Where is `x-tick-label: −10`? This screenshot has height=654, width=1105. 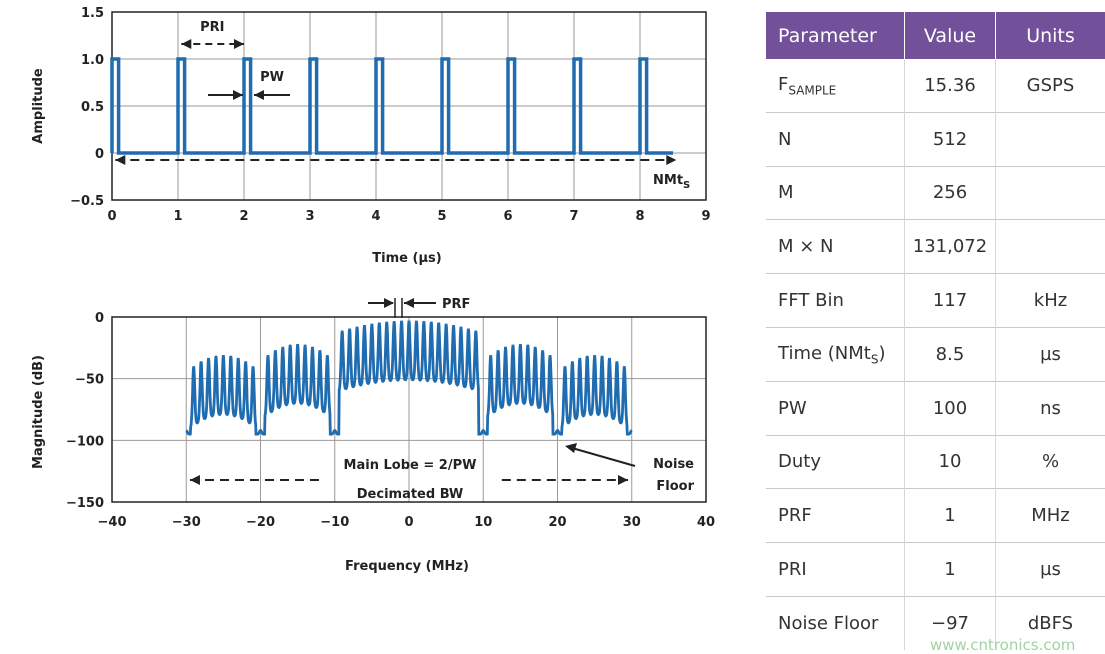 x-tick-label: −10 is located at coordinates (334, 522).